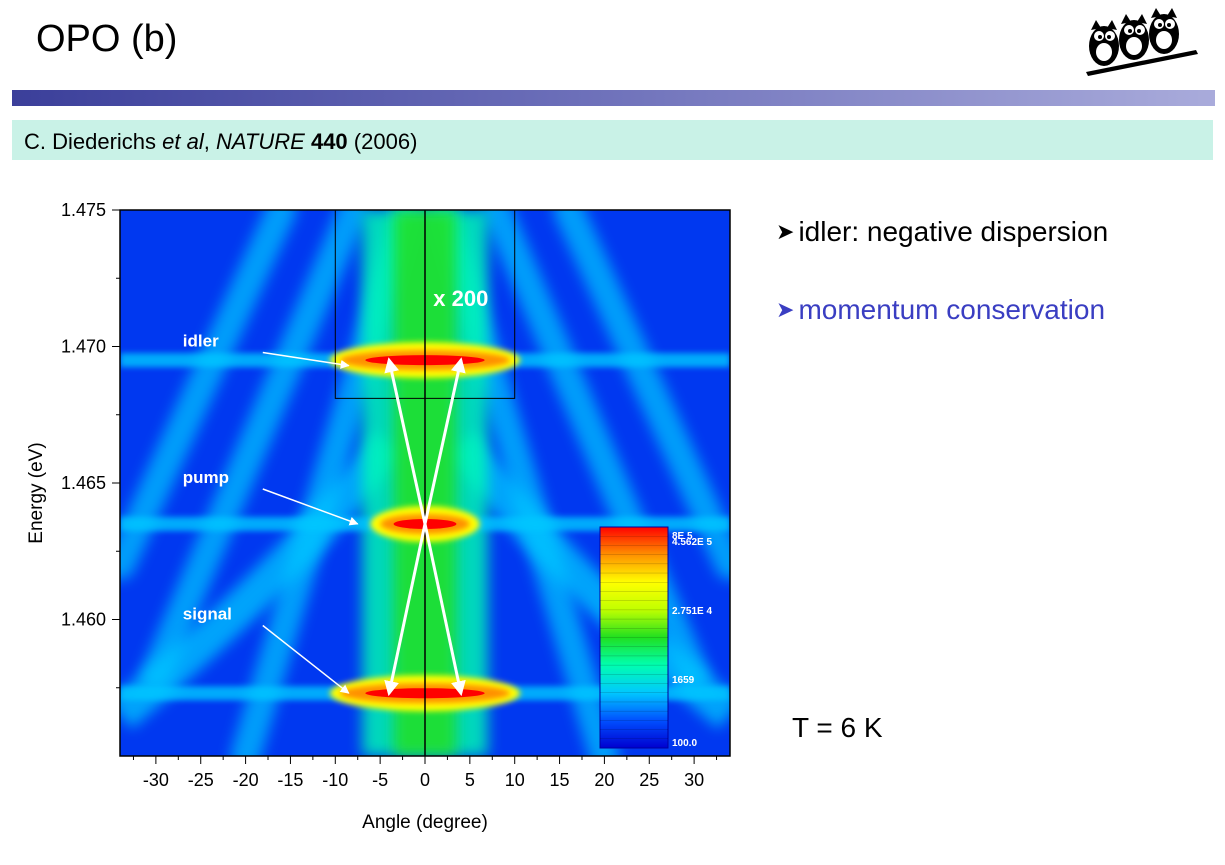 The image size is (1225, 865). I want to click on citation-etal: et al, so click(183, 141).